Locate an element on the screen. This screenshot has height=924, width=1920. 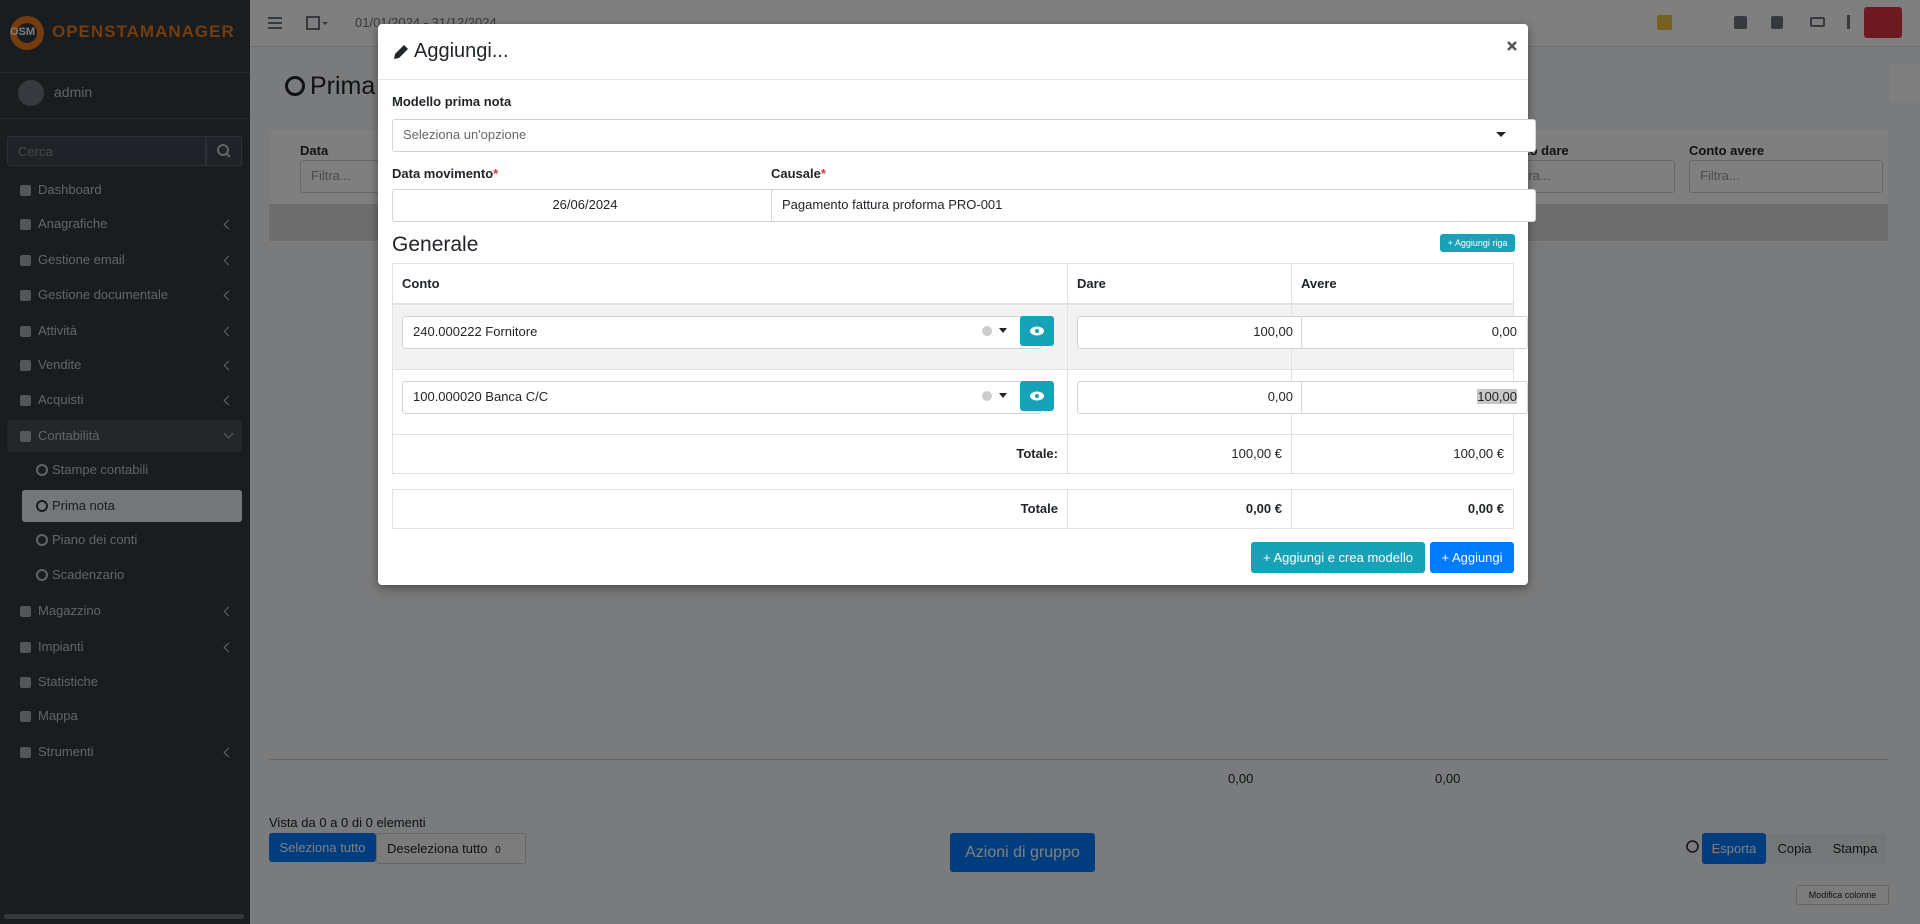
add-and-template-button: + Aggiungi e crea modello is located at coordinates (1338, 557).